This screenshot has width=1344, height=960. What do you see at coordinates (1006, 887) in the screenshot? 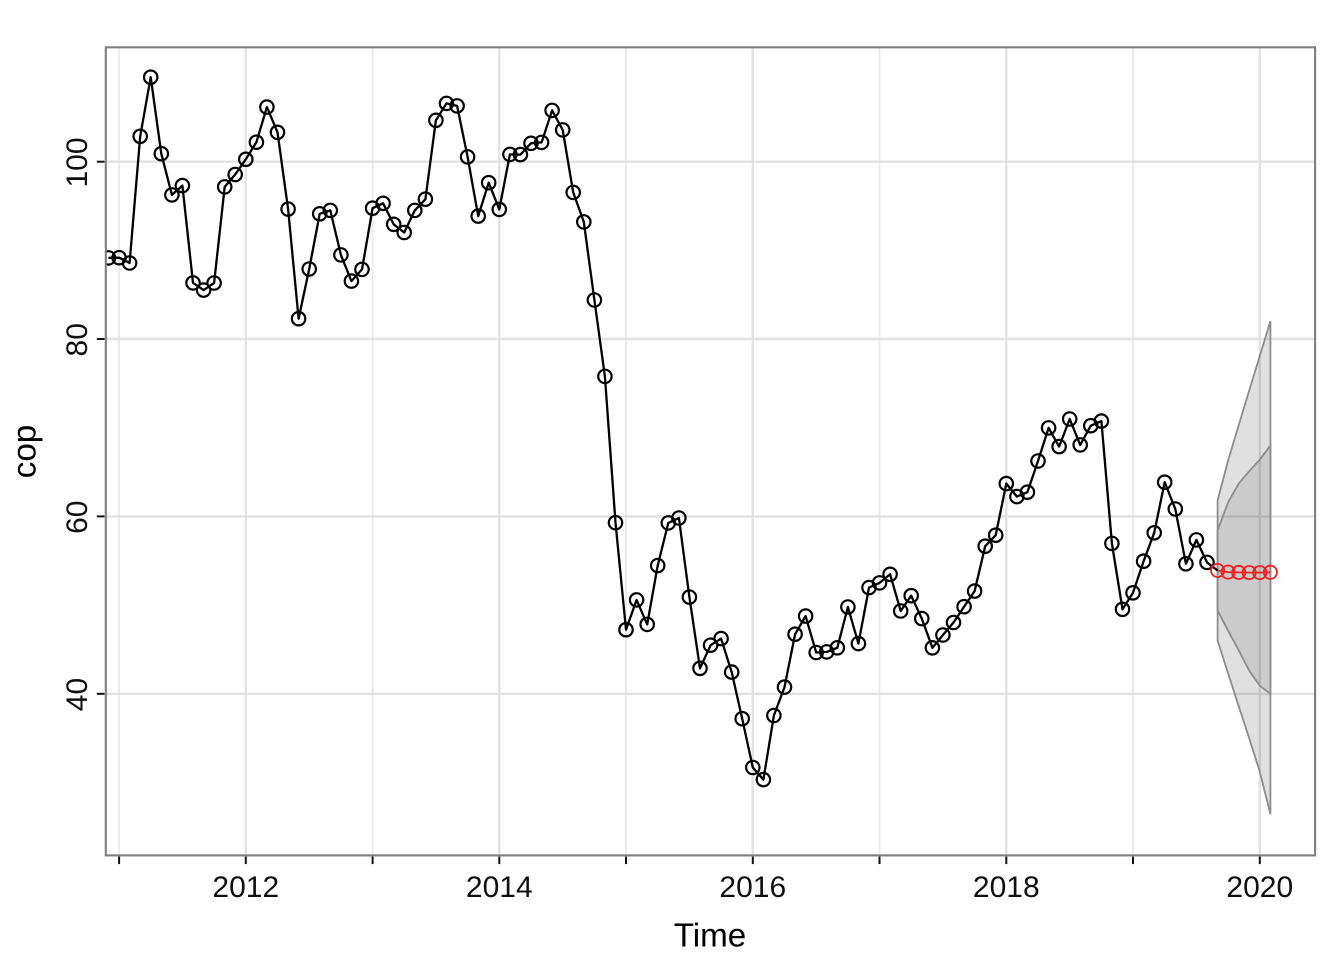
I see `svg-text: 2018` at bounding box center [1006, 887].